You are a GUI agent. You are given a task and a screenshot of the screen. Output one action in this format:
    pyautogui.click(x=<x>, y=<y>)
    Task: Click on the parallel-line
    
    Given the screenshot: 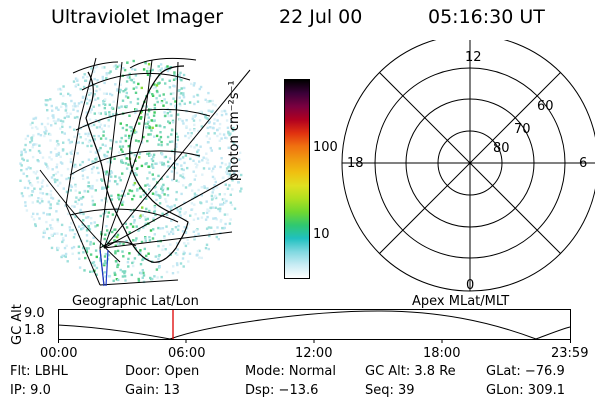 What is the action you would take?
    pyautogui.click(x=124, y=215)
    